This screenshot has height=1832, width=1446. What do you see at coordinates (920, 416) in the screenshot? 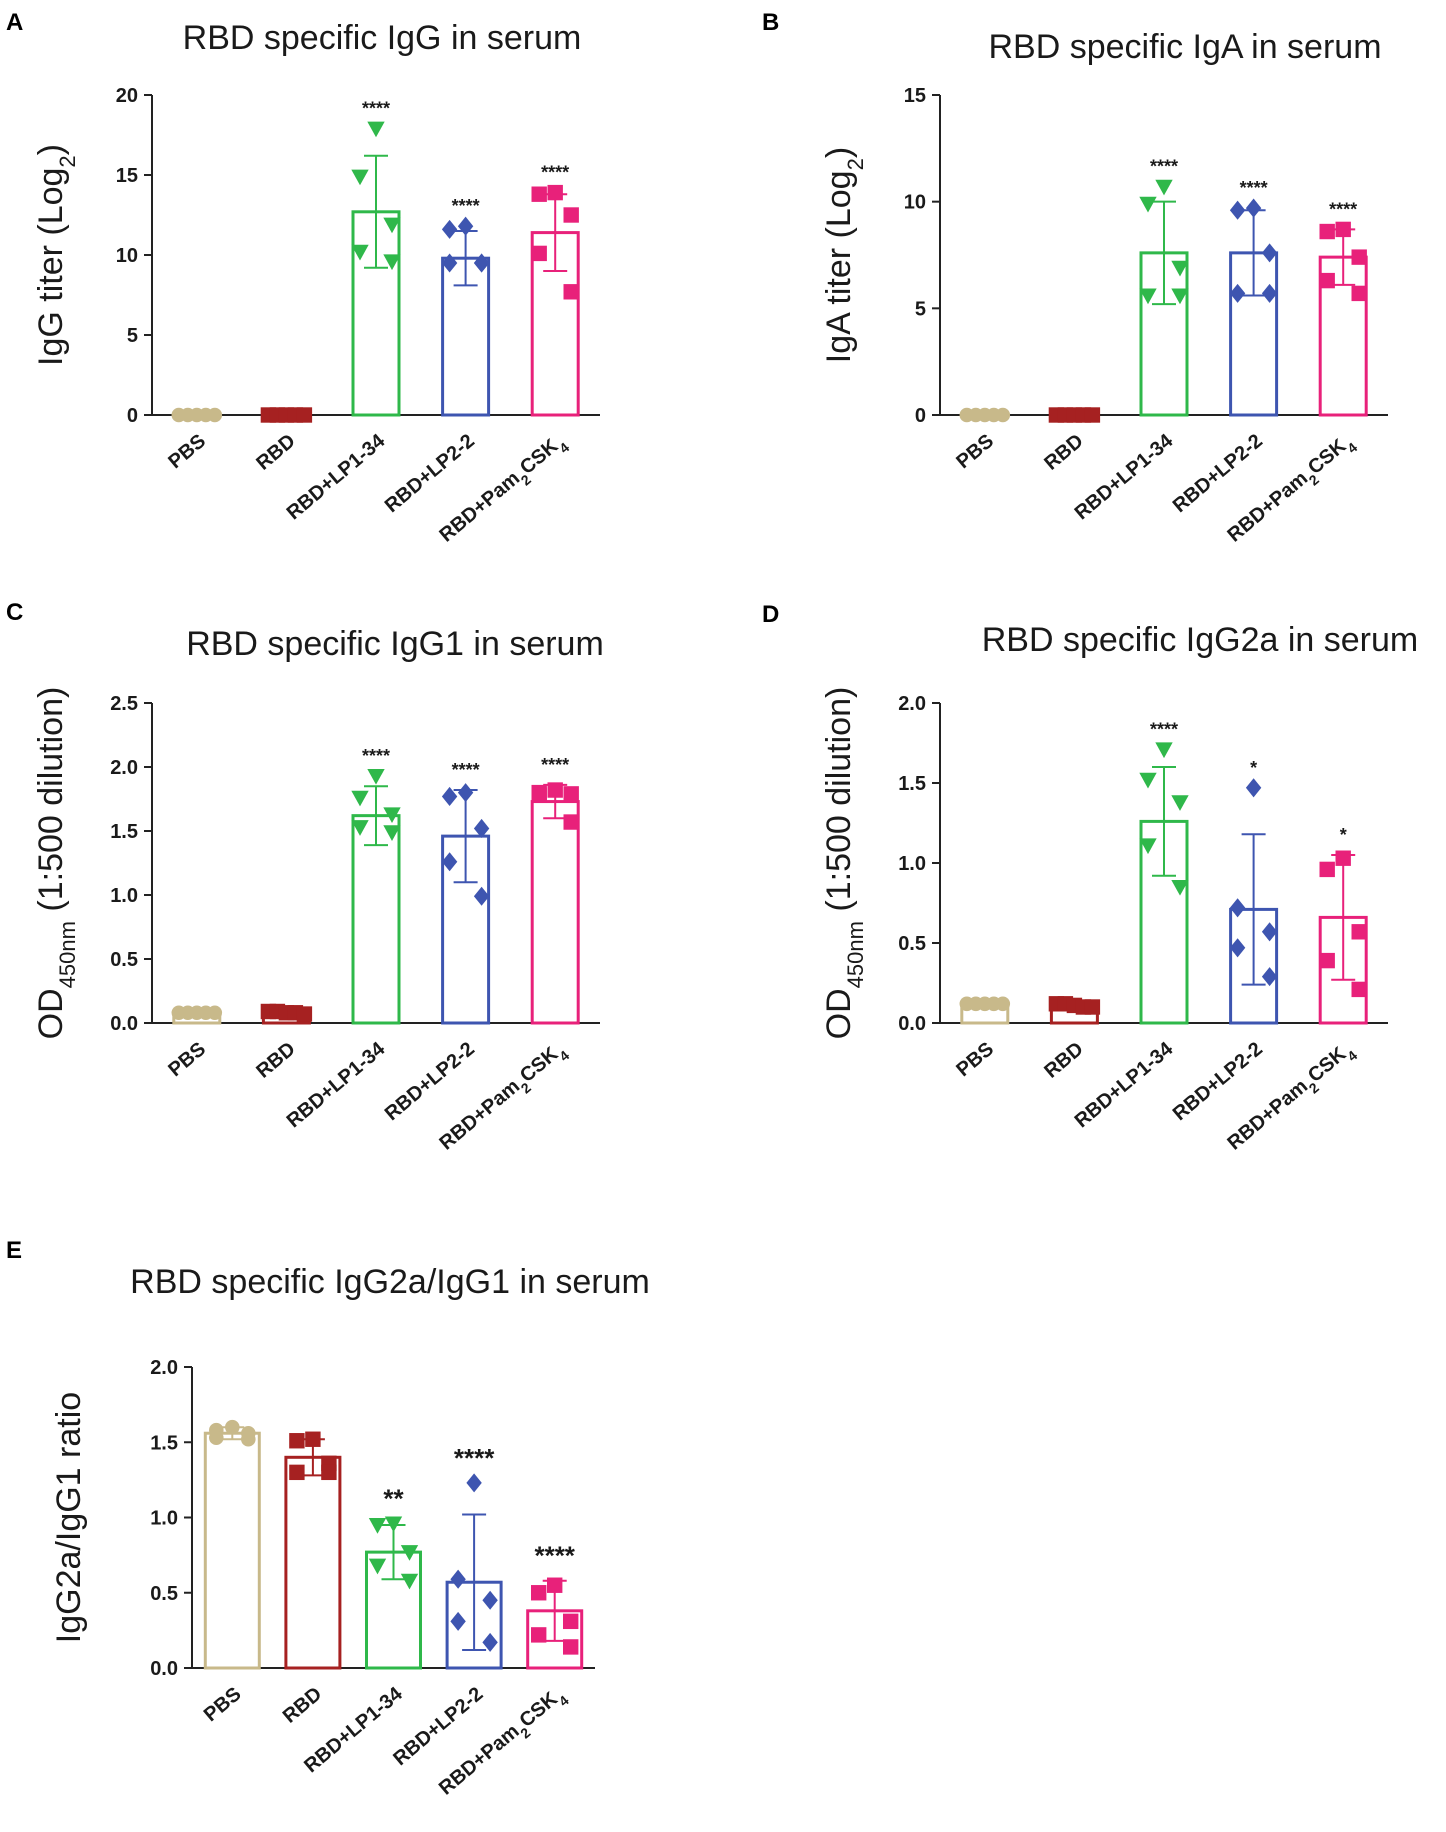
I see `y-tick-label: 0` at bounding box center [920, 416].